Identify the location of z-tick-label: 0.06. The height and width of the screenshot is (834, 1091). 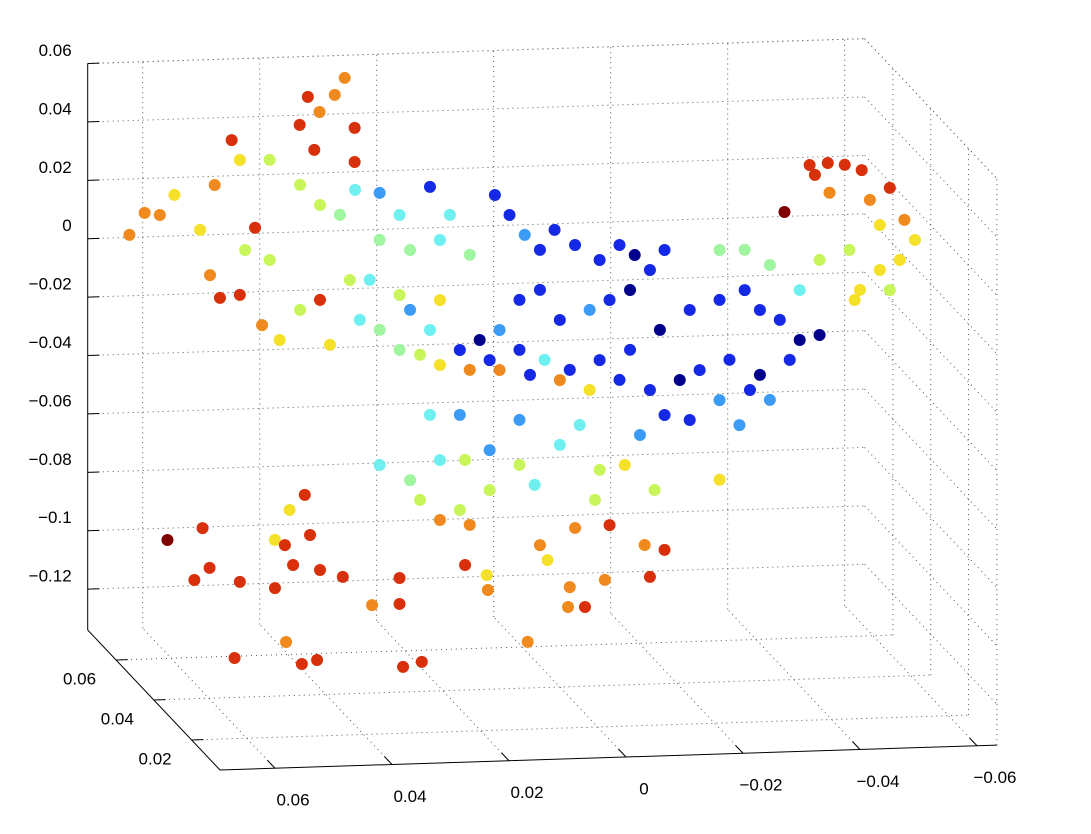
(55, 50).